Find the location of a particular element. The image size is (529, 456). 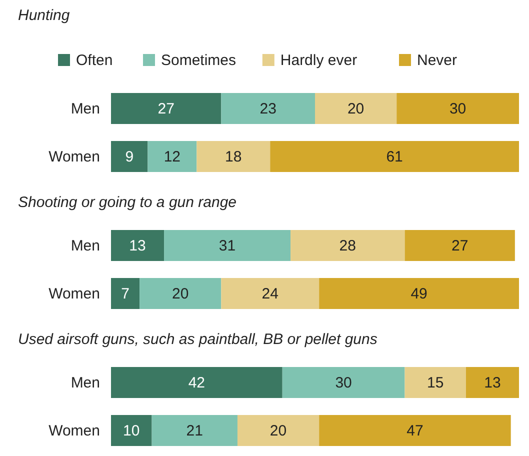

data-label: 47 is located at coordinates (415, 431).